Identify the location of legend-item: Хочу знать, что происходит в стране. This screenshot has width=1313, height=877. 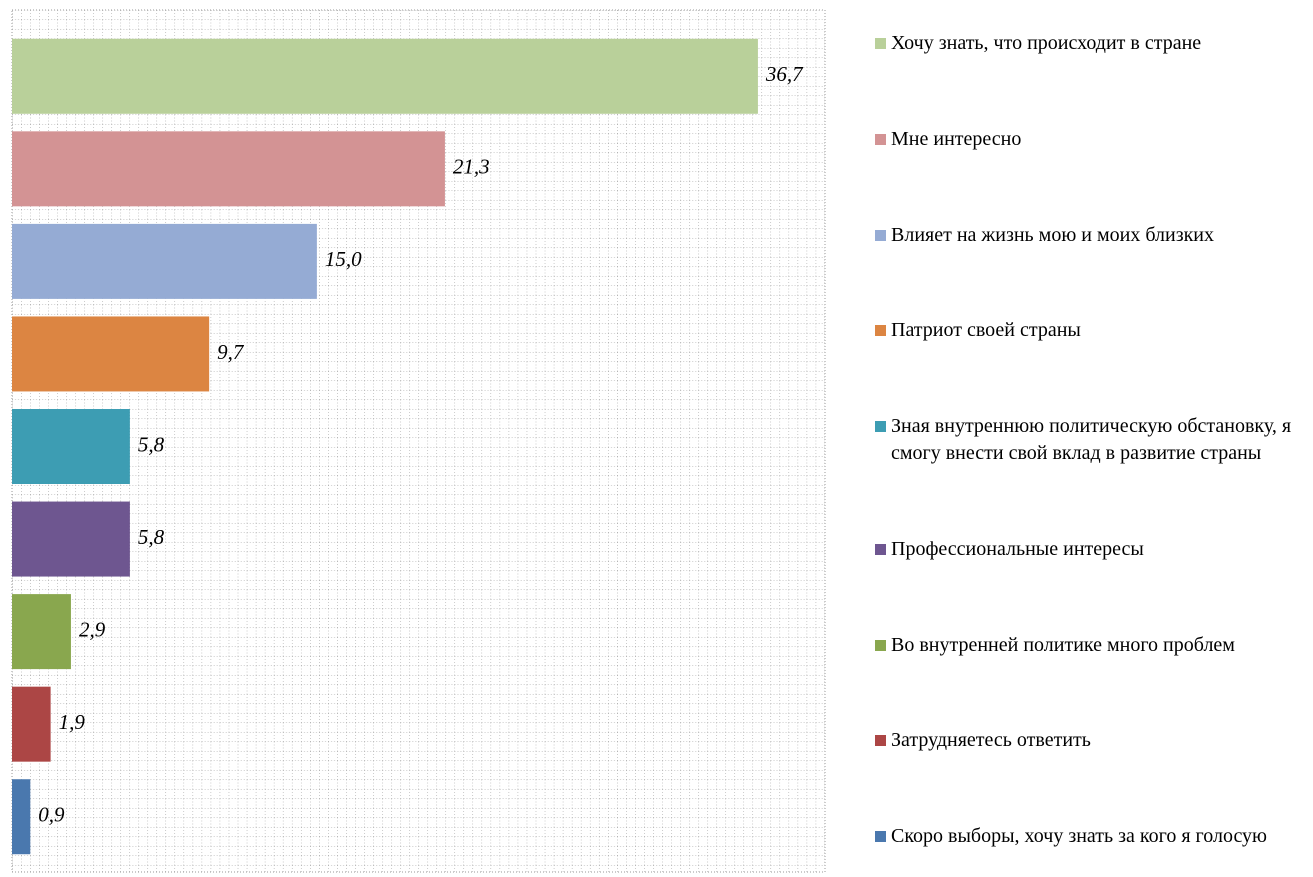
(1090, 43).